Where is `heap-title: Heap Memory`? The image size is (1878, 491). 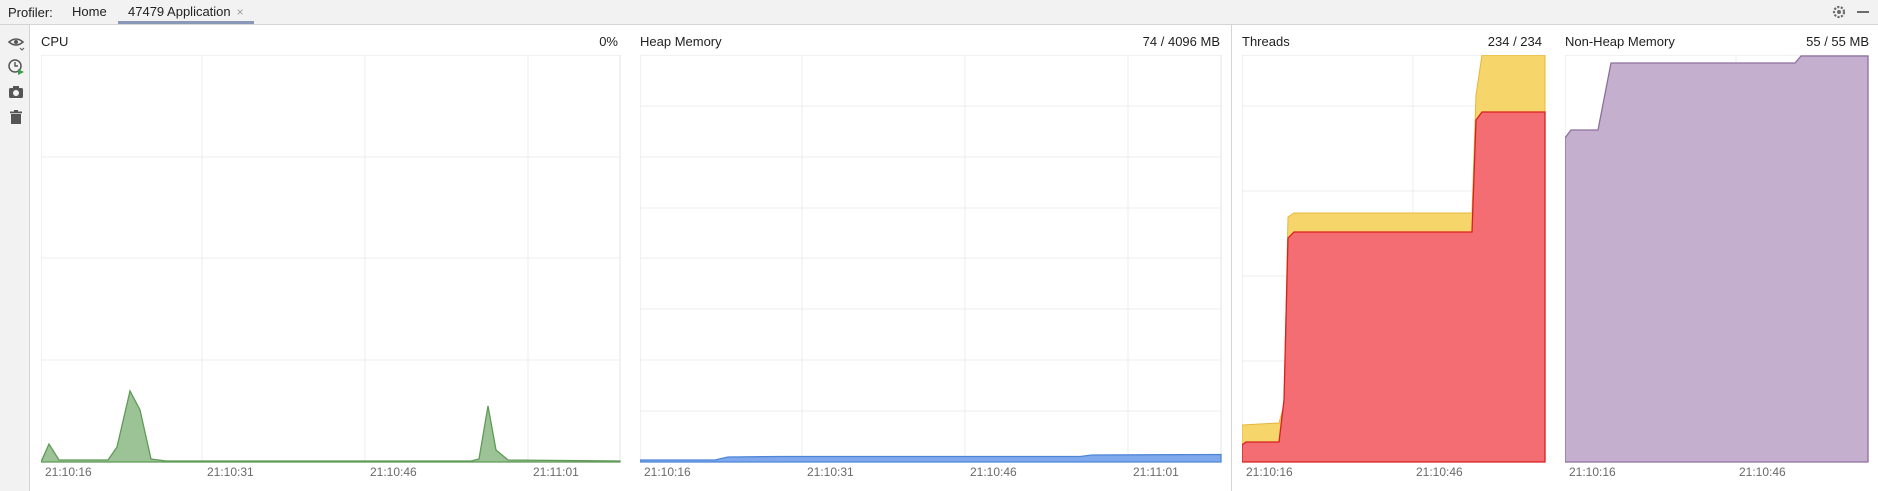 heap-title: Heap Memory is located at coordinates (681, 41).